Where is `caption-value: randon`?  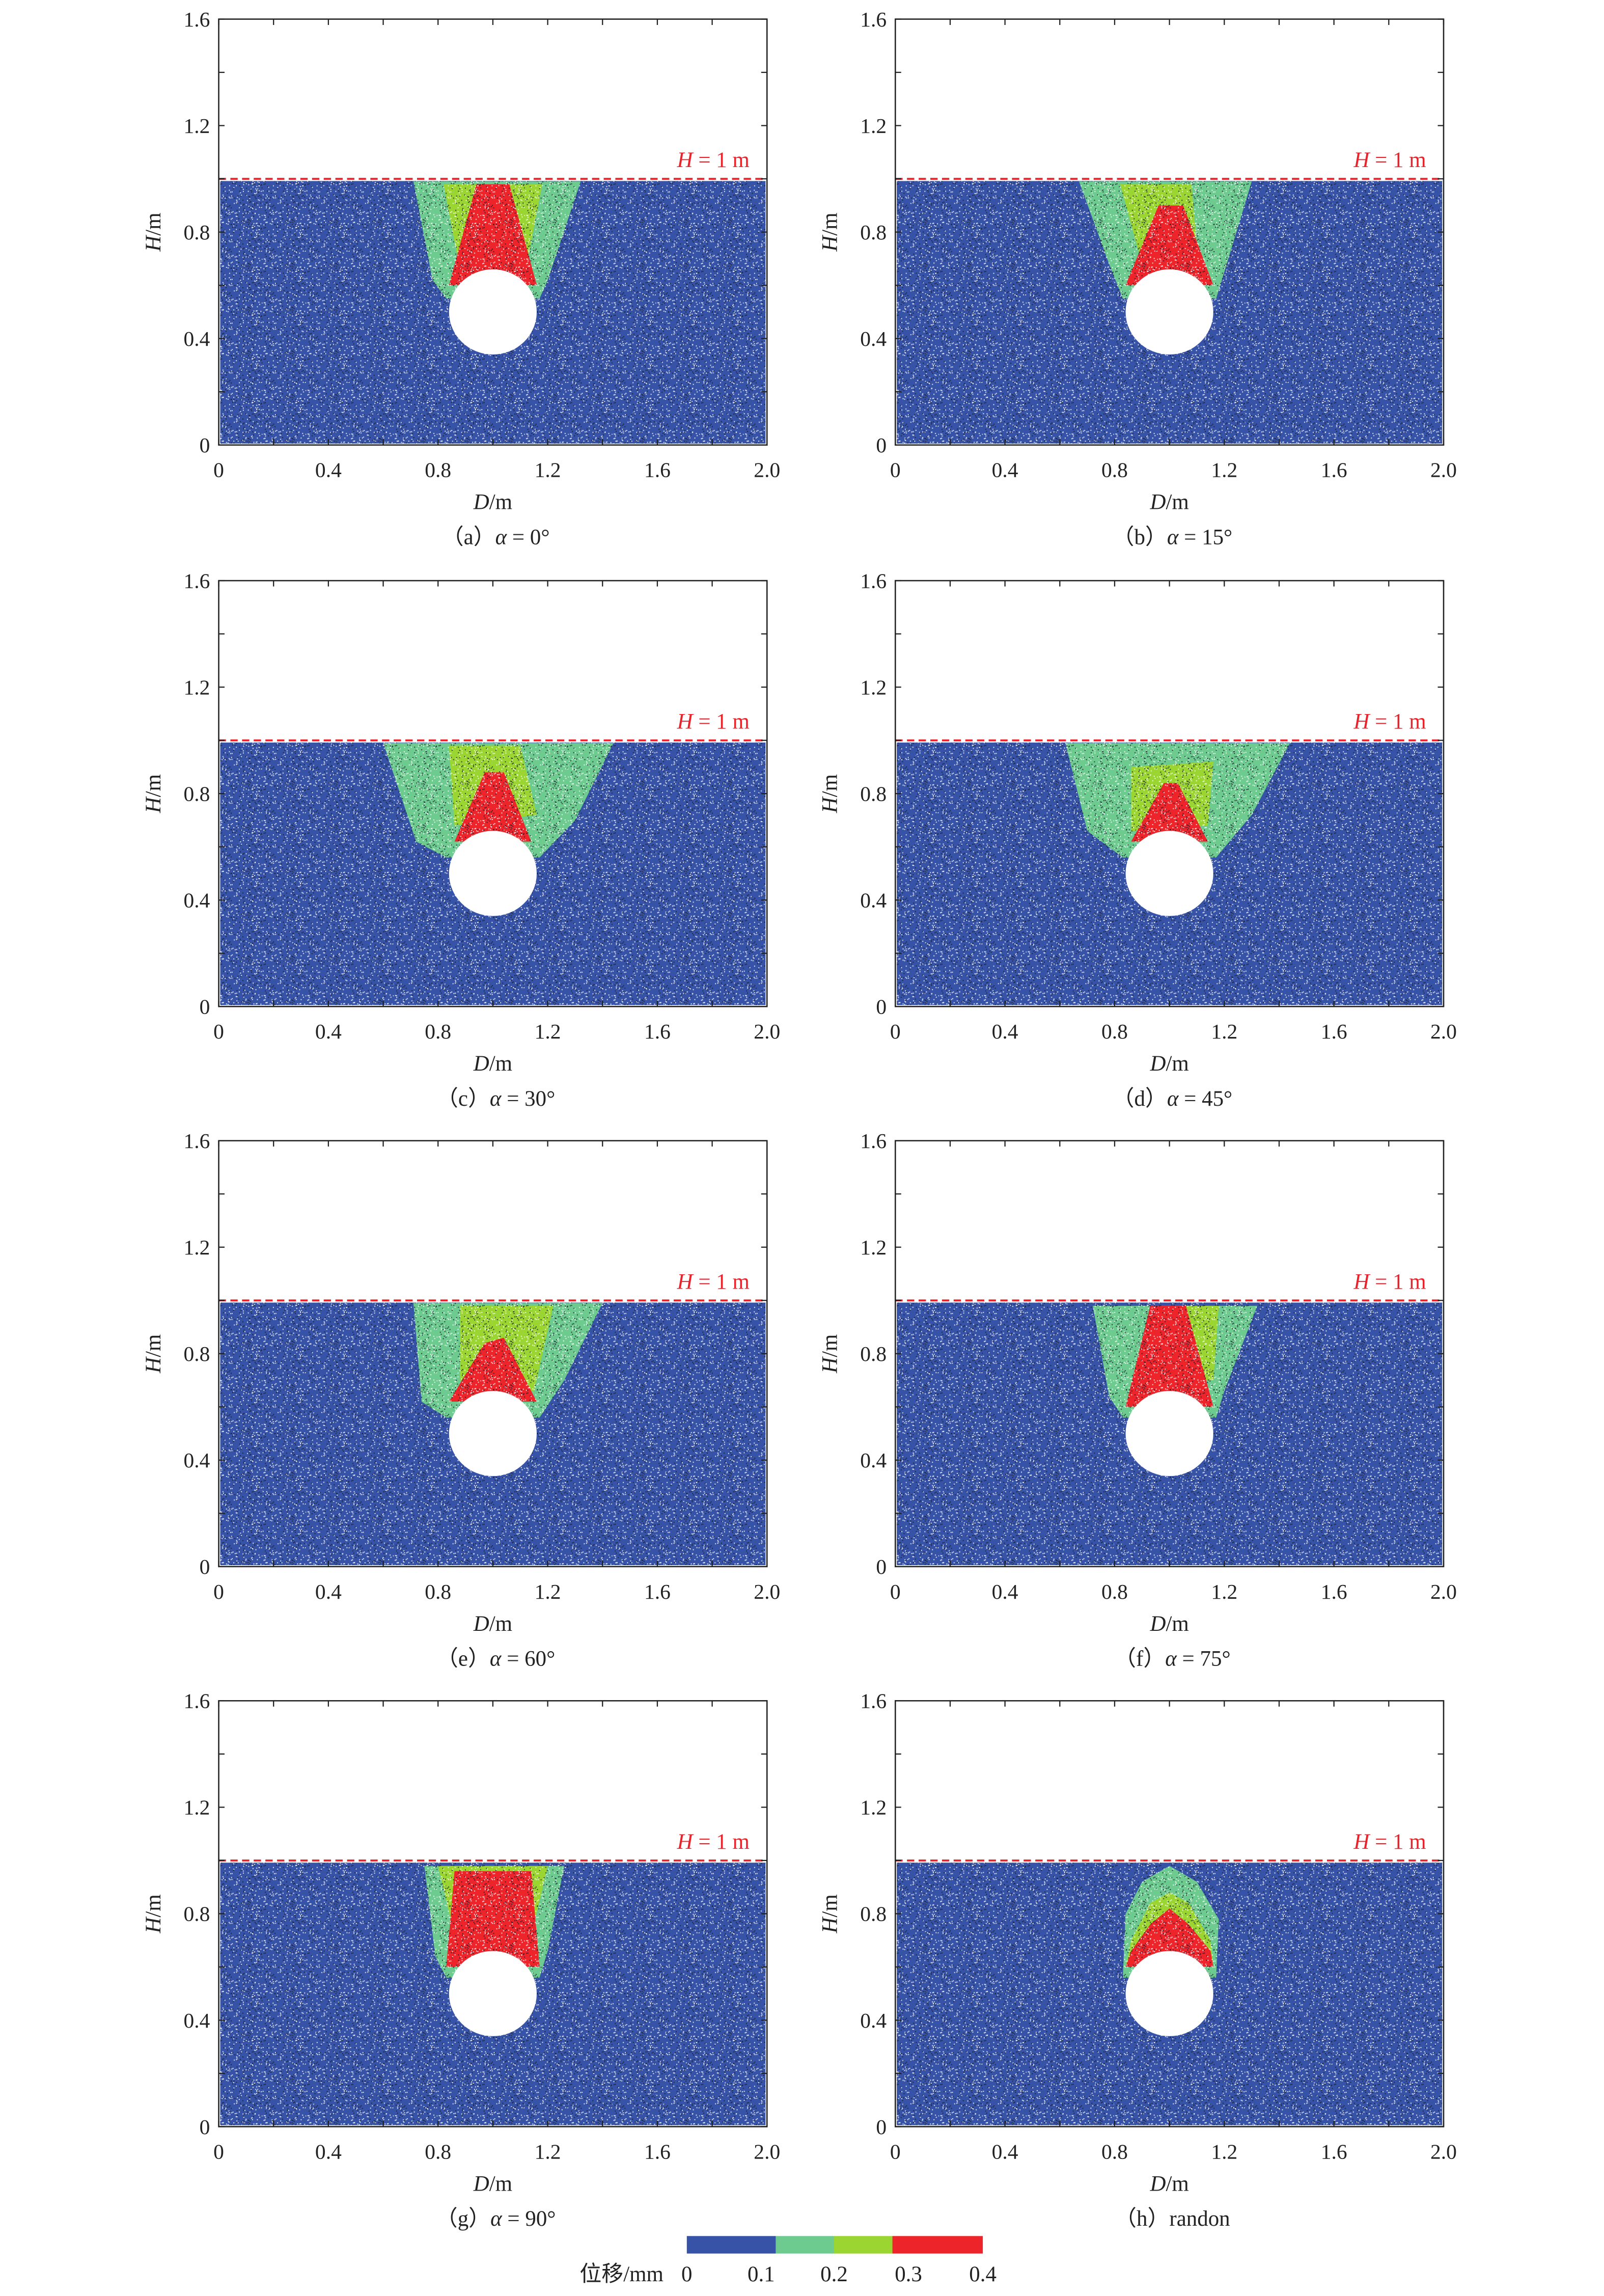 caption-value: randon is located at coordinates (1199, 2219).